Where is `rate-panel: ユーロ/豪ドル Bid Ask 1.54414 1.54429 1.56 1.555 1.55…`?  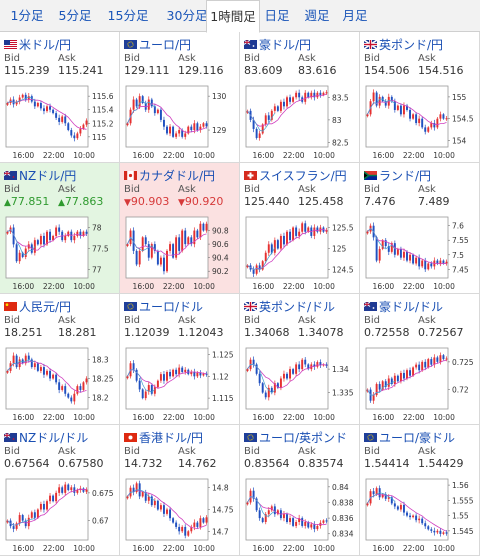
rate-panel: ユーロ/豪ドル Bid Ask 1.54414 1.54429 1.56 1.555 1.55… is located at coordinates (420, 490).